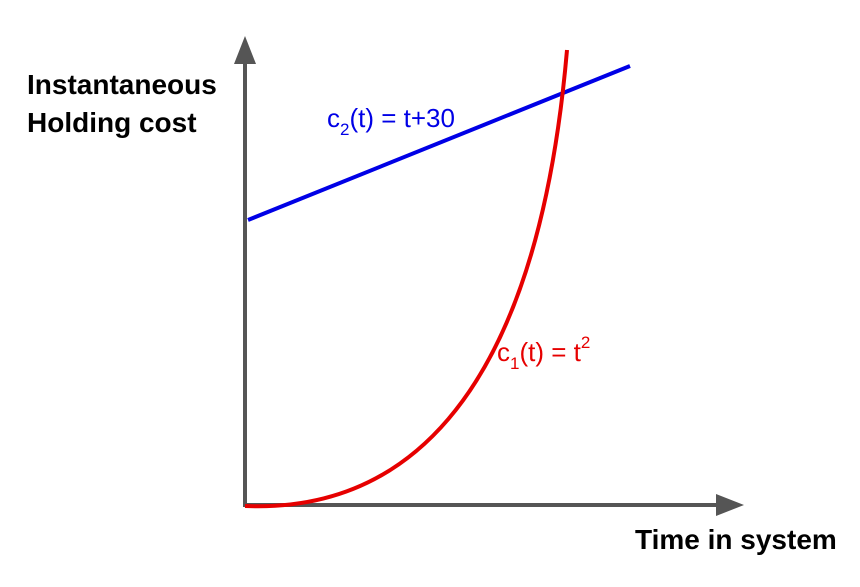 This screenshot has height=587, width=860. I want to click on label-text: (t) = t+30, so click(402, 118).